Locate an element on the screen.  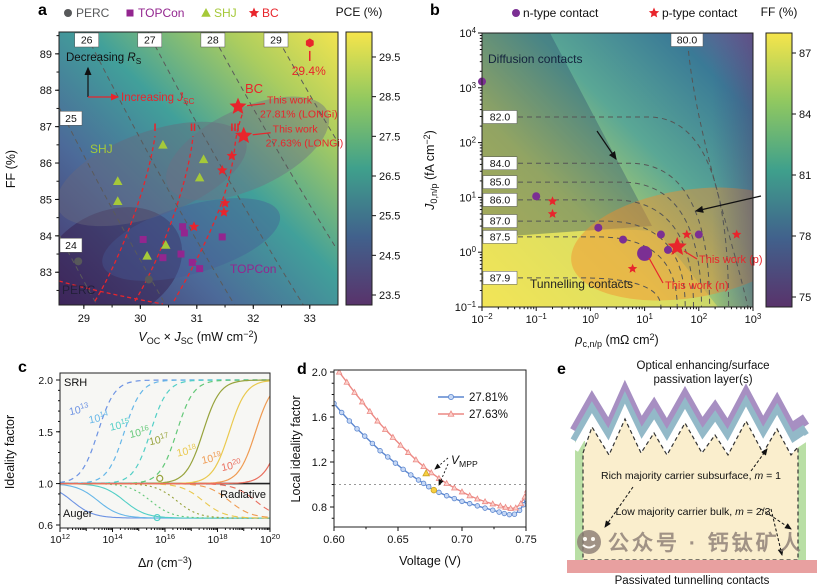
legend-marker is located at coordinates (451, 413).